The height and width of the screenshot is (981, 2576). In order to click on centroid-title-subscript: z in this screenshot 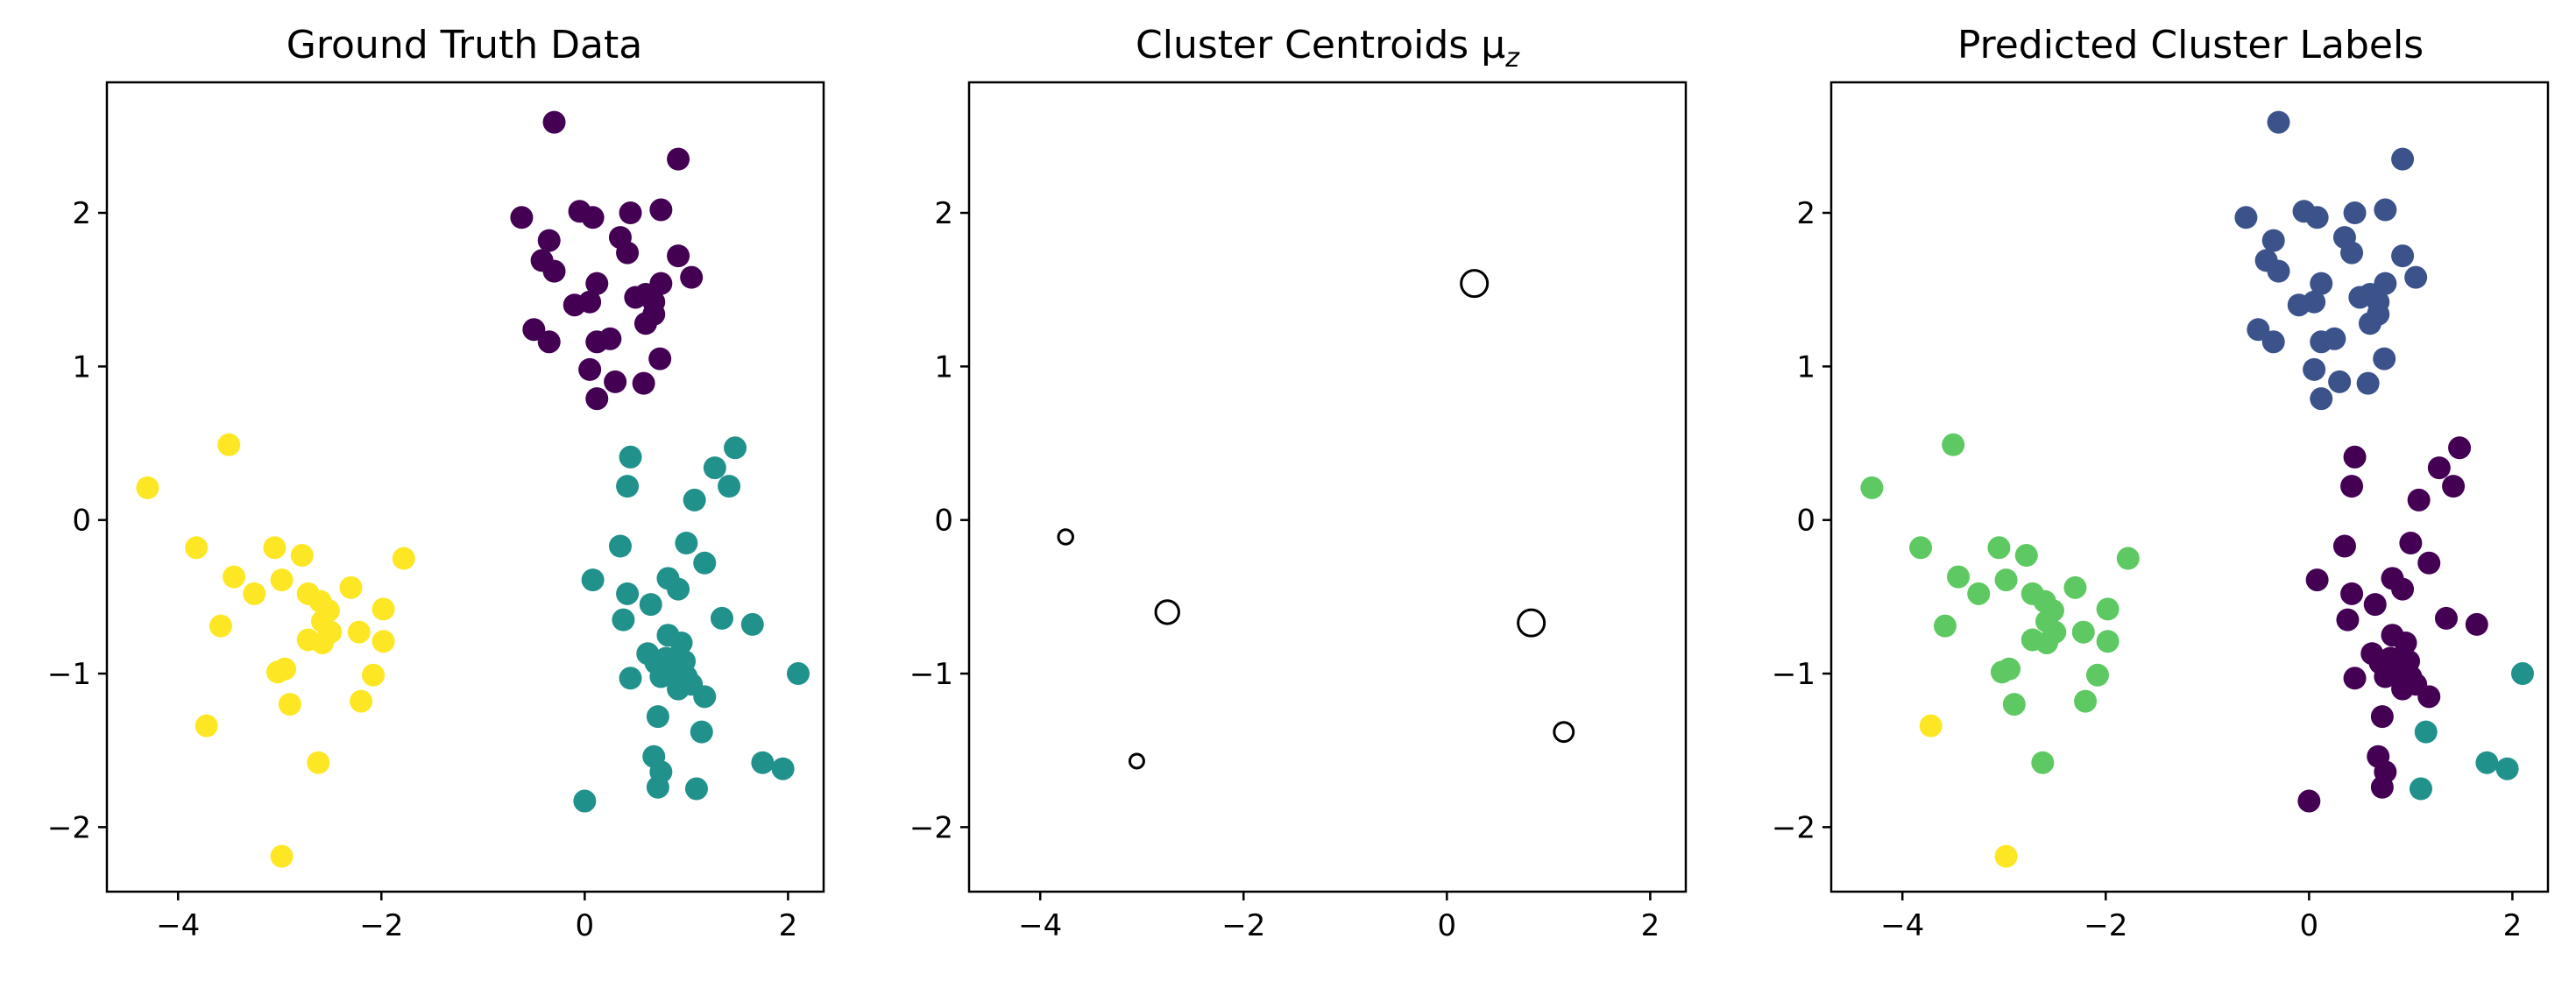, I will do `click(1512, 58)`.